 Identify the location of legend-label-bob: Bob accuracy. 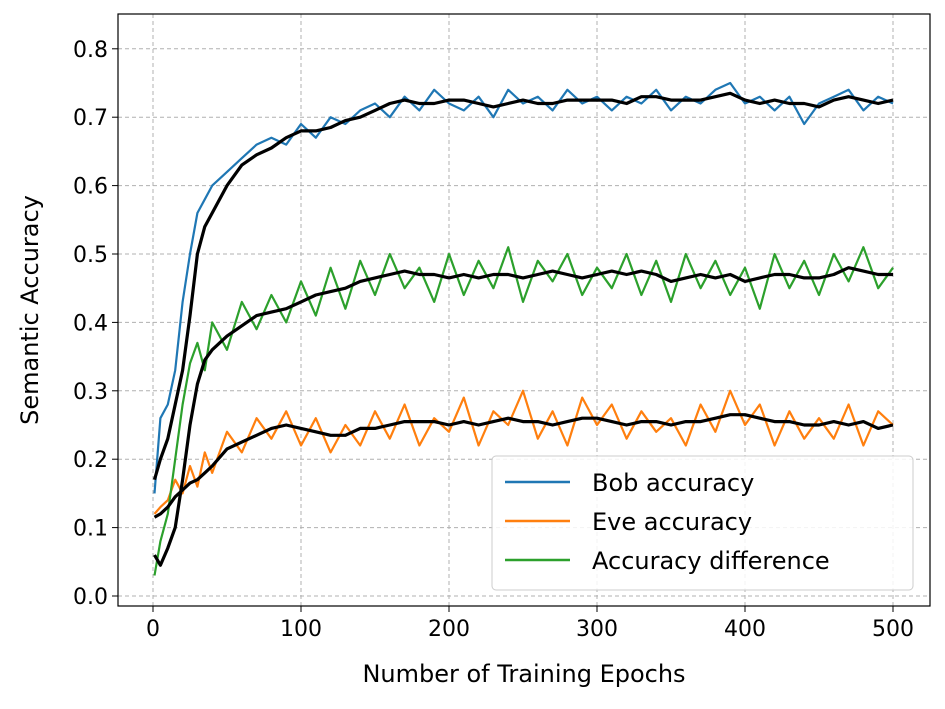
(673, 483).